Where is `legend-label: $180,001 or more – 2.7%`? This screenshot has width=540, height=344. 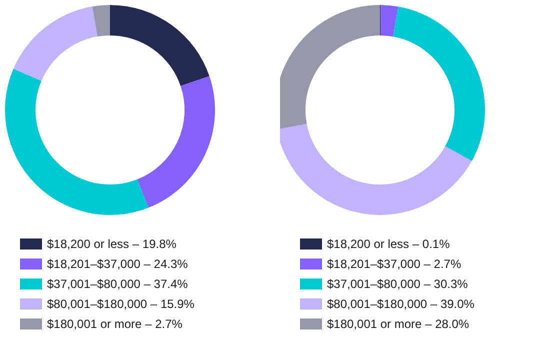 legend-label: $180,001 or more – 2.7% is located at coordinates (115, 324).